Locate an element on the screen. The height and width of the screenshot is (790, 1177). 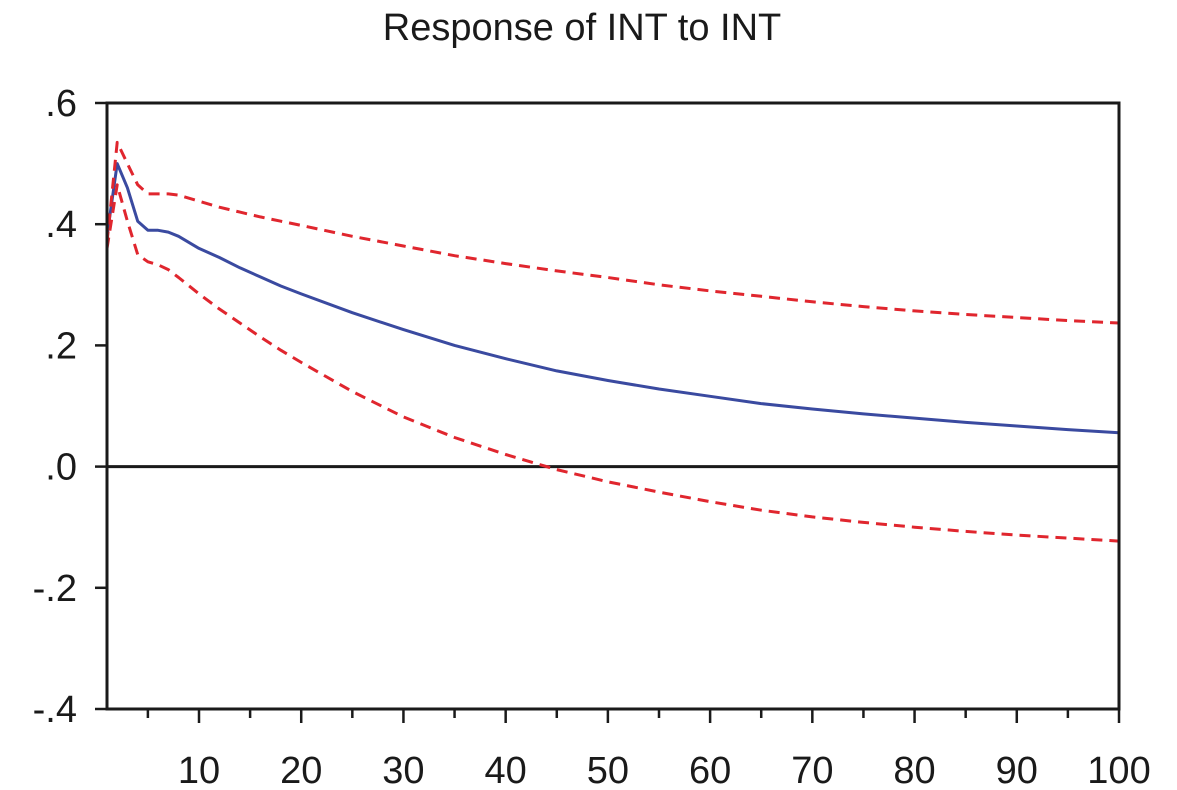
x-axis: 10 20 30 40 50 60 70 80 90 100 is located at coordinates (648, 749).